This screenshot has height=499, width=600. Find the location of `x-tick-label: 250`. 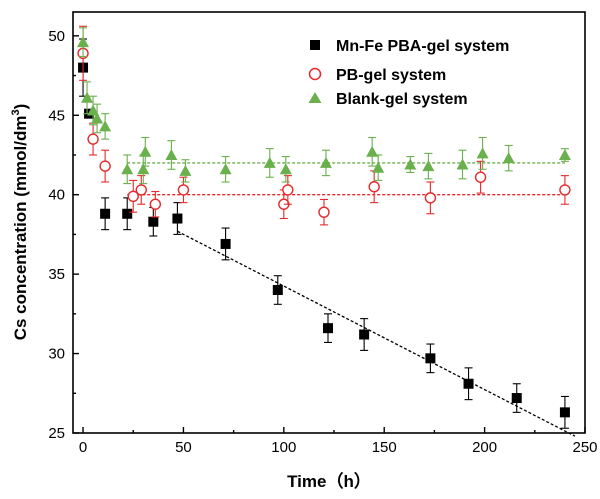

x-tick-label: 250 is located at coordinates (584, 447).